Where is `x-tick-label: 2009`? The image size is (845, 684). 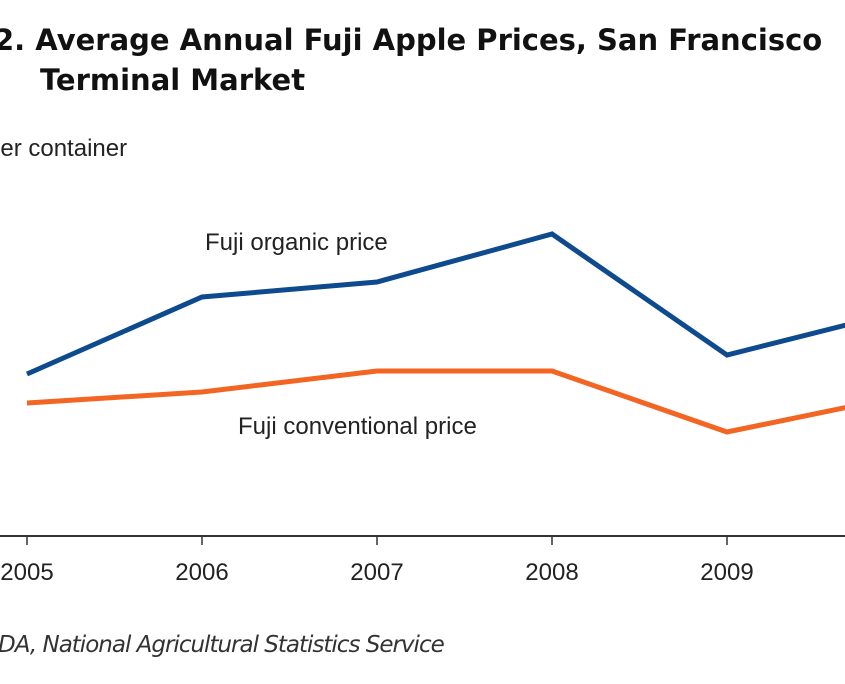
x-tick-label: 2009 is located at coordinates (726, 572).